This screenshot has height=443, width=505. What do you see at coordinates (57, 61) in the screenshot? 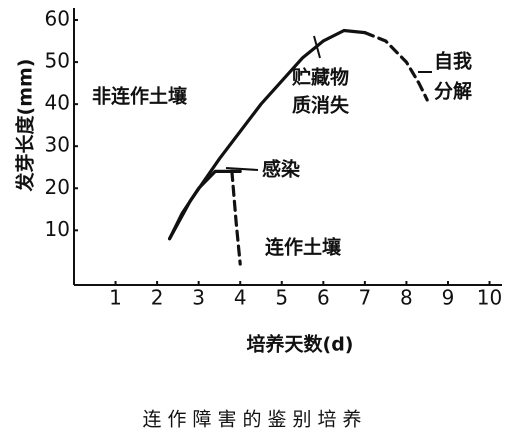
I see `y-tick-label: 50` at bounding box center [57, 61].